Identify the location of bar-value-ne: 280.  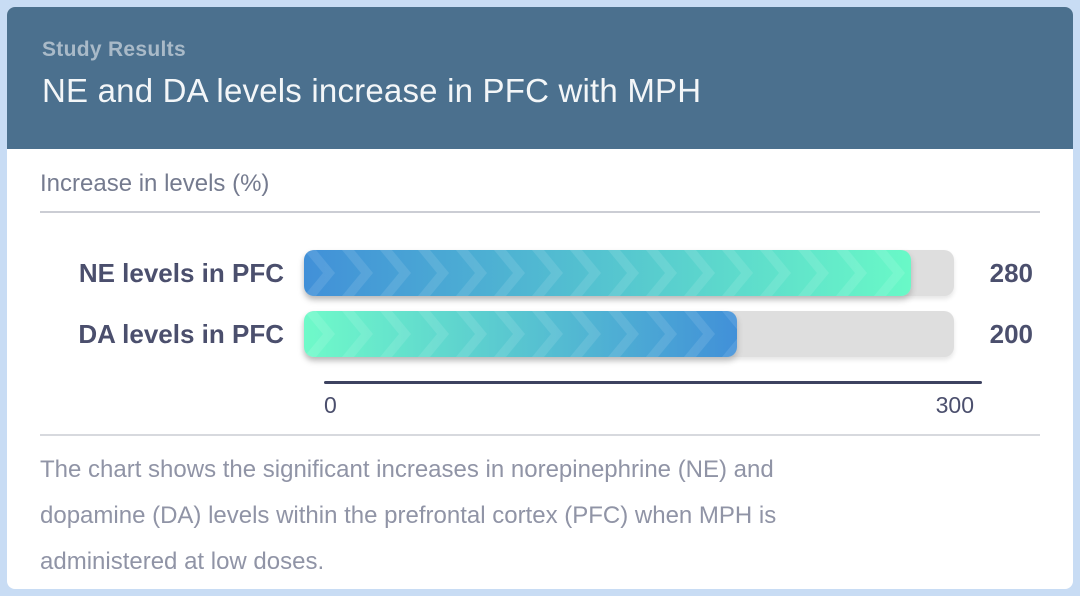
(1011, 272).